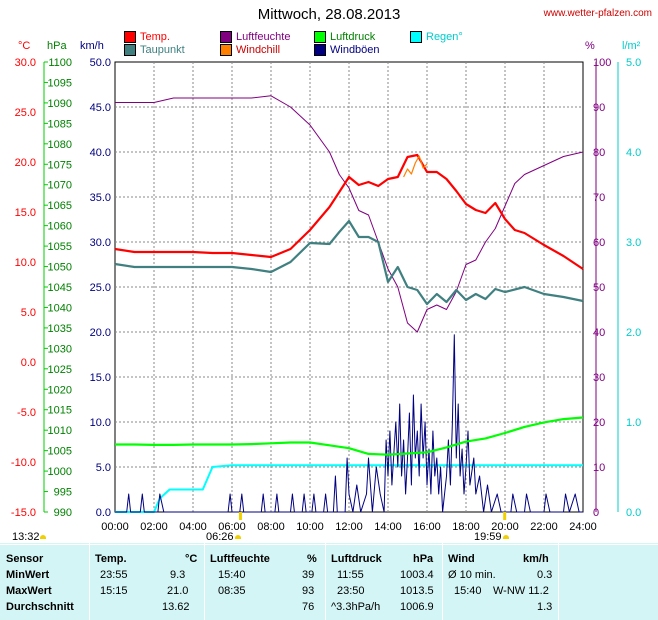 This screenshot has width=658, height=620. What do you see at coordinates (103, 468) in the screenshot?
I see `wind-tick-label: 5.0` at bounding box center [103, 468].